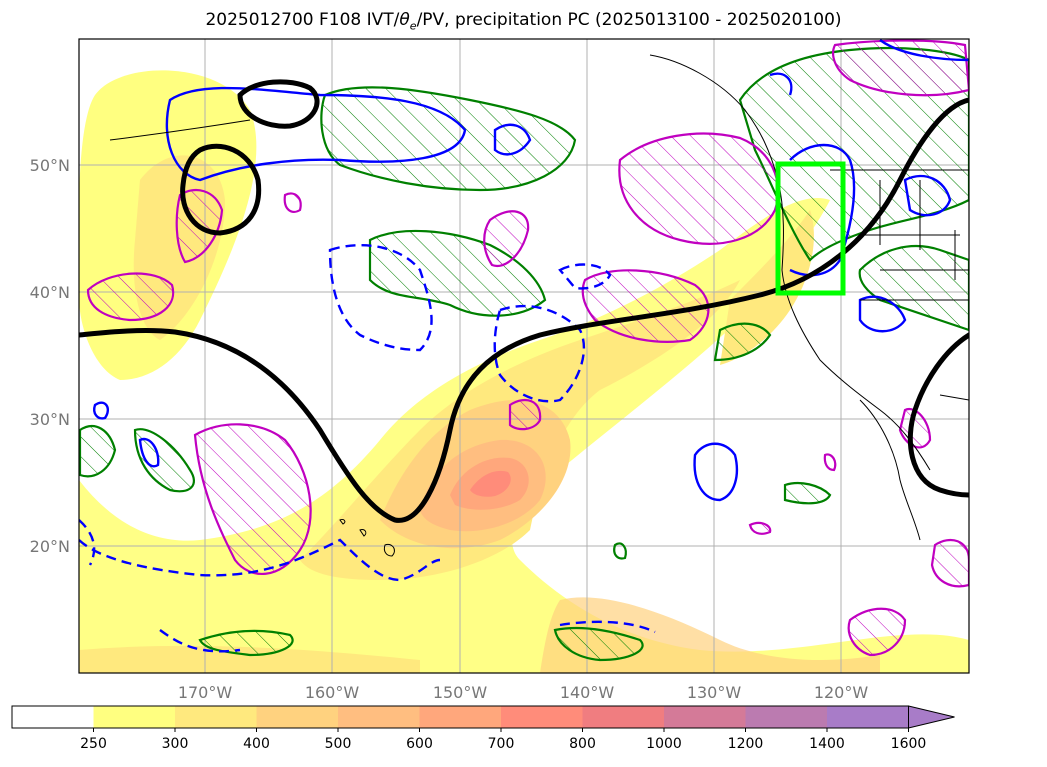  What do you see at coordinates (714, 692) in the screenshot?
I see `lon-label-130w: 130°W` at bounding box center [714, 692].